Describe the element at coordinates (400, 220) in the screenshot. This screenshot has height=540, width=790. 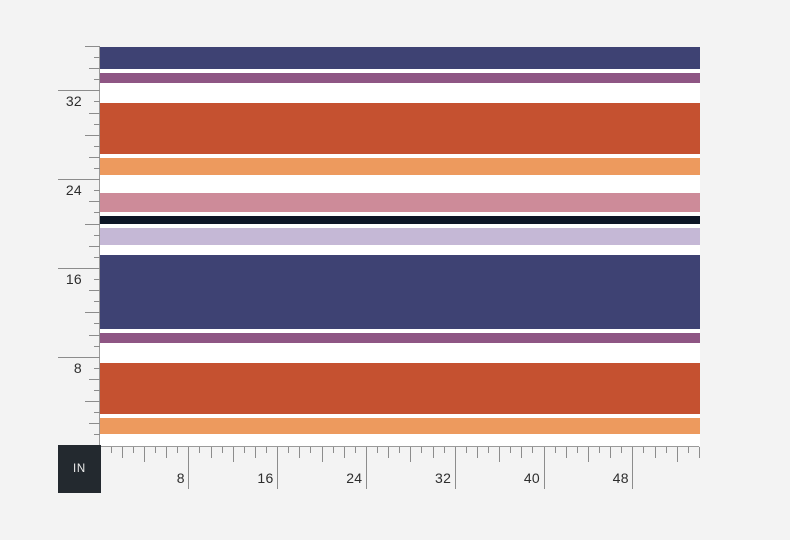
I see `stripe-midnight` at that location.